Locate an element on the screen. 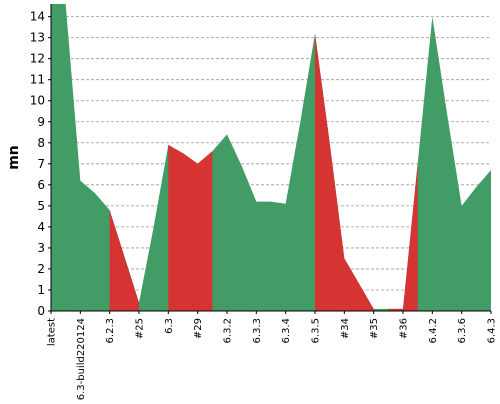  y-tick-label: 5 is located at coordinates (41, 206).